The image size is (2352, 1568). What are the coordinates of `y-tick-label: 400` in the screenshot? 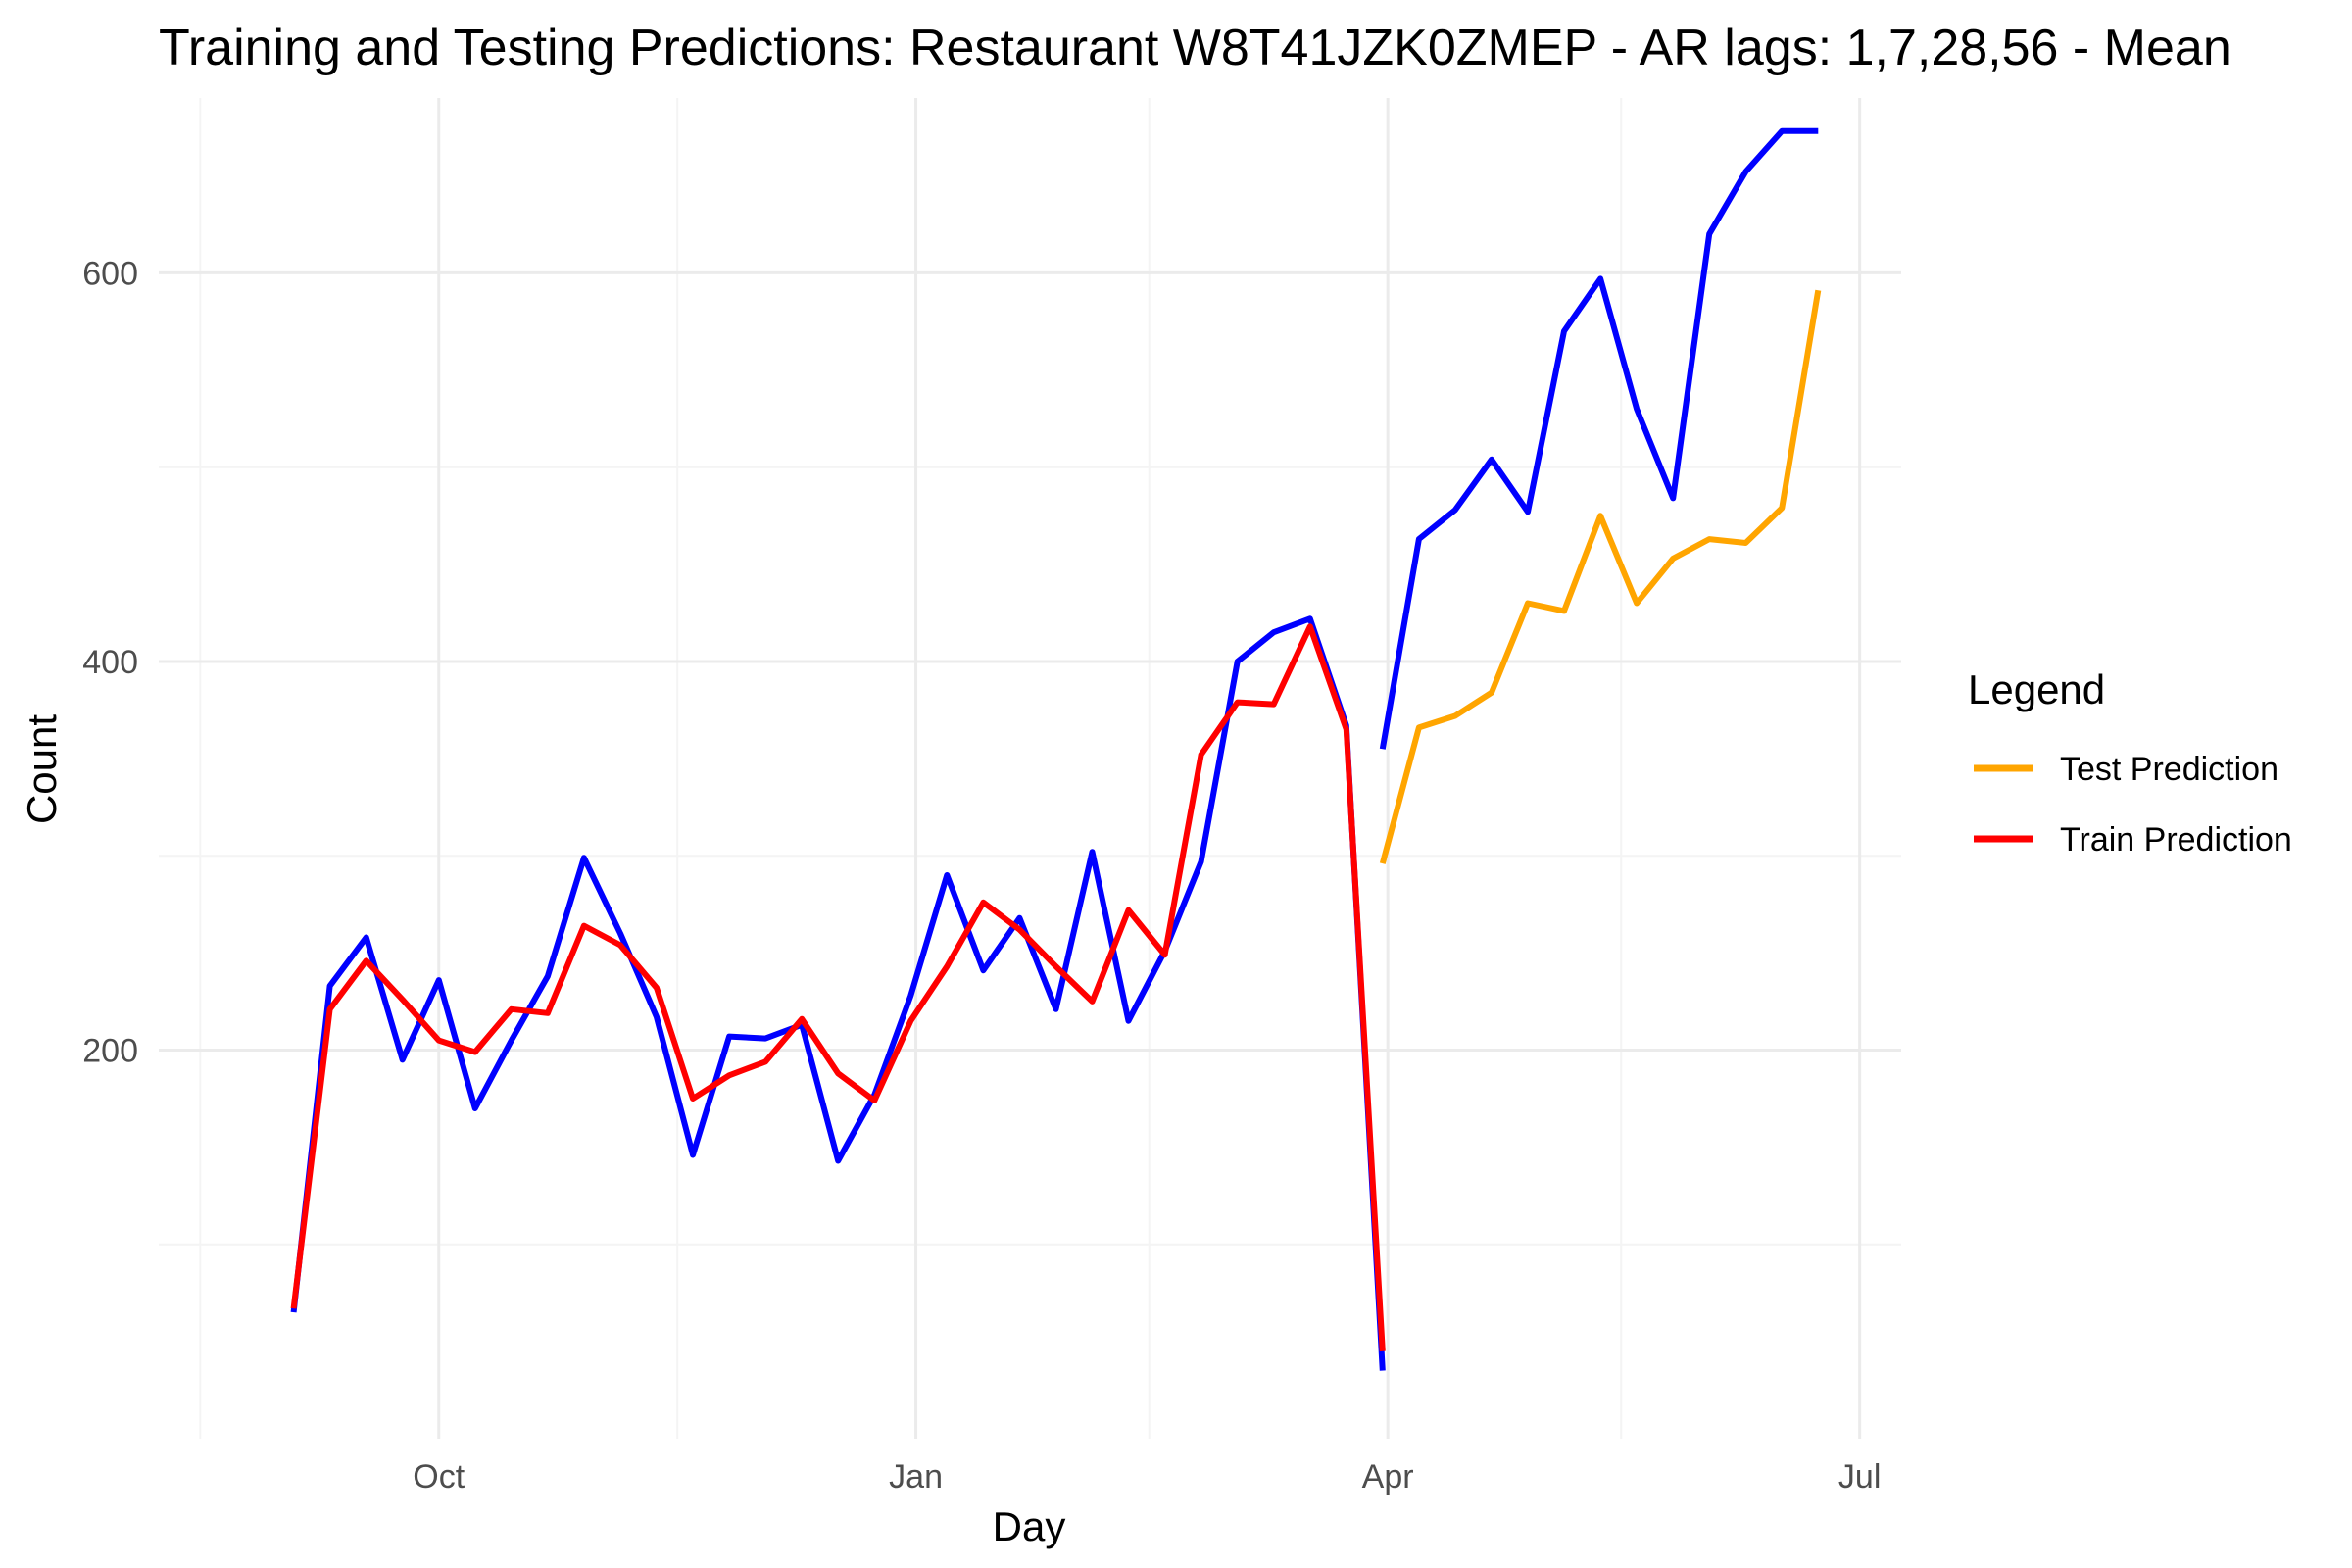 It's located at (110, 662).